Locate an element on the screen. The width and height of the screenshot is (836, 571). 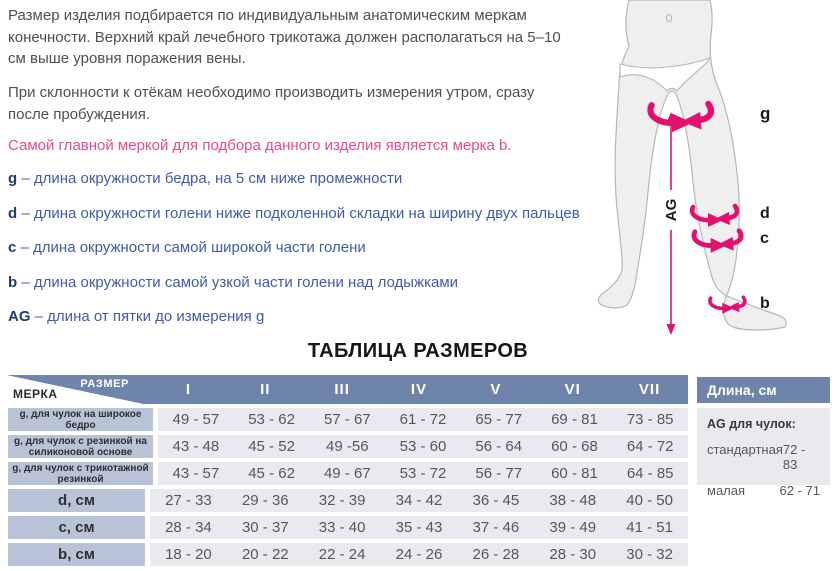
measure-text-ag: – длина от пятки до измерения g is located at coordinates (149, 316).